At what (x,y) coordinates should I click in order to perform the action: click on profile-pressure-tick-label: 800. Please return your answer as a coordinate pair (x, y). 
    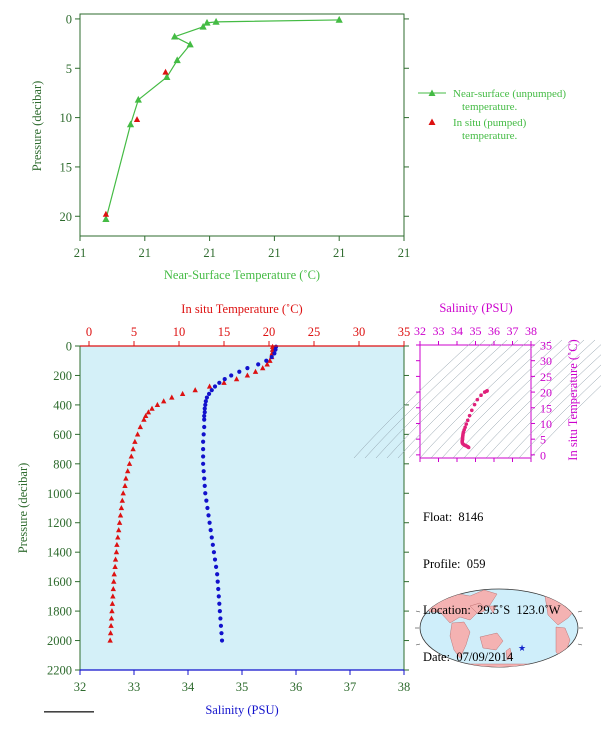
    Looking at the image, I should click on (62, 464).